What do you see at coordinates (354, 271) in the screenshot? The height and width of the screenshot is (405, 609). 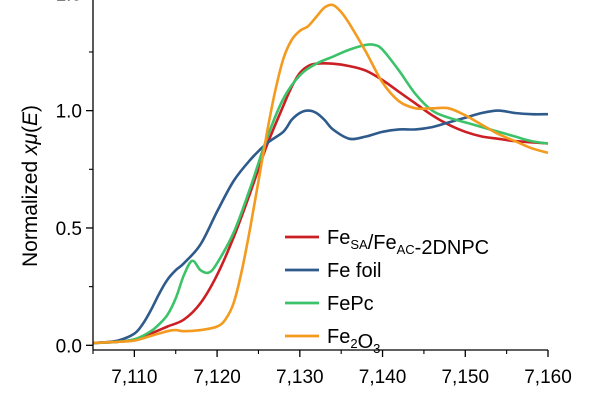 I see `legend-label-2: Fe foil` at bounding box center [354, 271].